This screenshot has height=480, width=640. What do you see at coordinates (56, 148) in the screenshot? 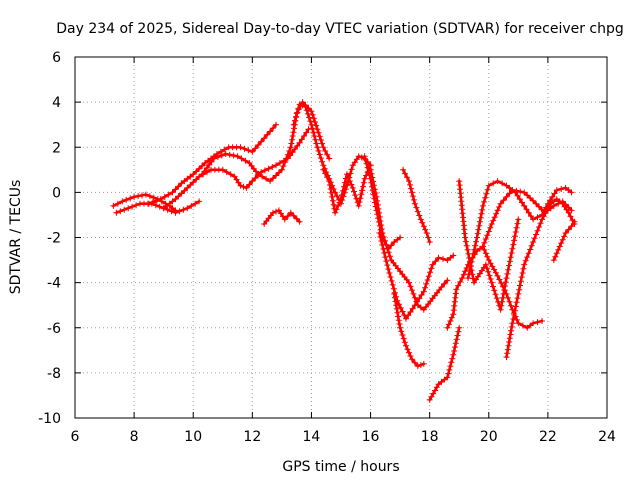
I see `y-tick-label: 2` at bounding box center [56, 148].